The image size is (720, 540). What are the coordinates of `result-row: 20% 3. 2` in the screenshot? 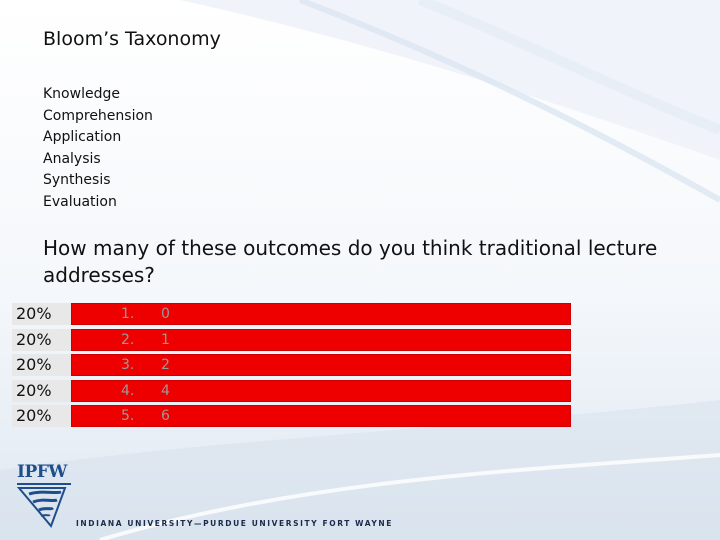 It's located at (292, 365).